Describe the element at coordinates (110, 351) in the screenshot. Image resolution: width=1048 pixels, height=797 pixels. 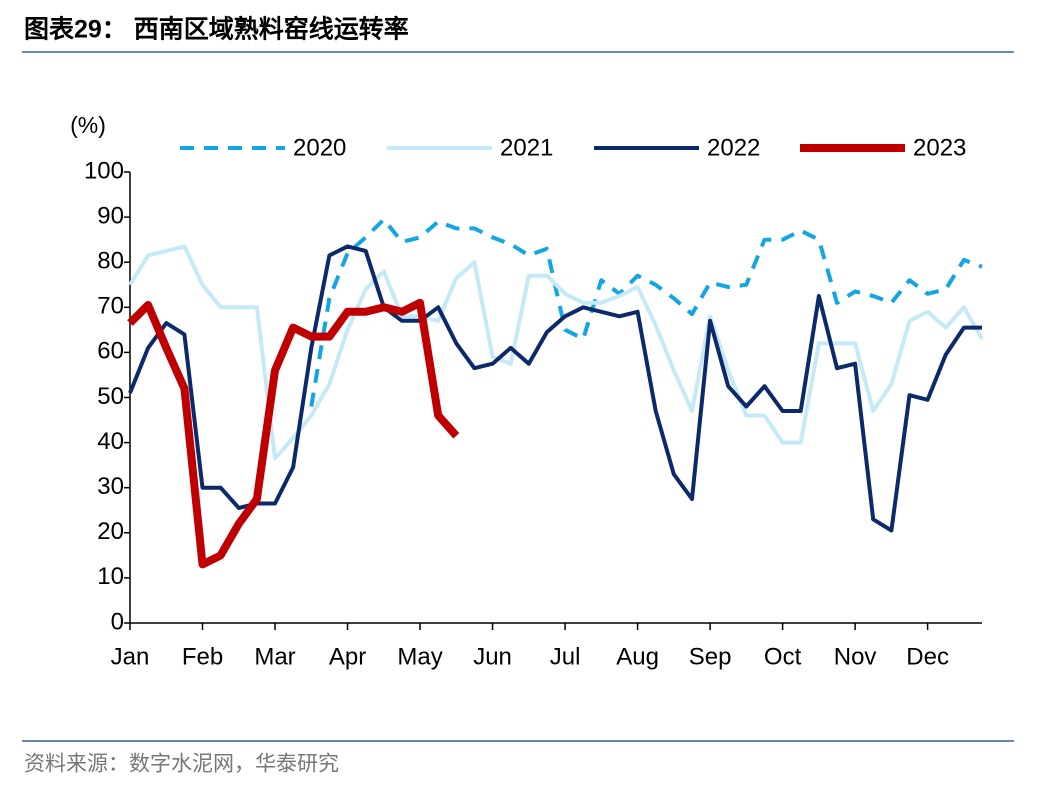
I see `y-tick-label: 60` at that location.